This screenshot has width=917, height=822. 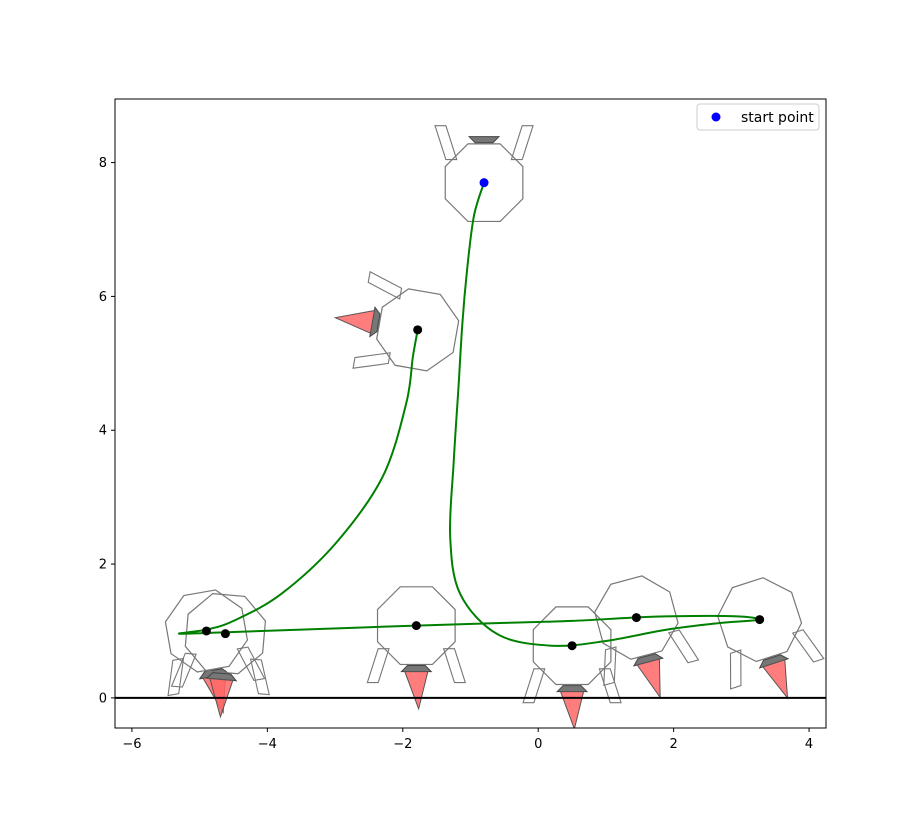 I want to click on legend-box, so click(x=758, y=117).